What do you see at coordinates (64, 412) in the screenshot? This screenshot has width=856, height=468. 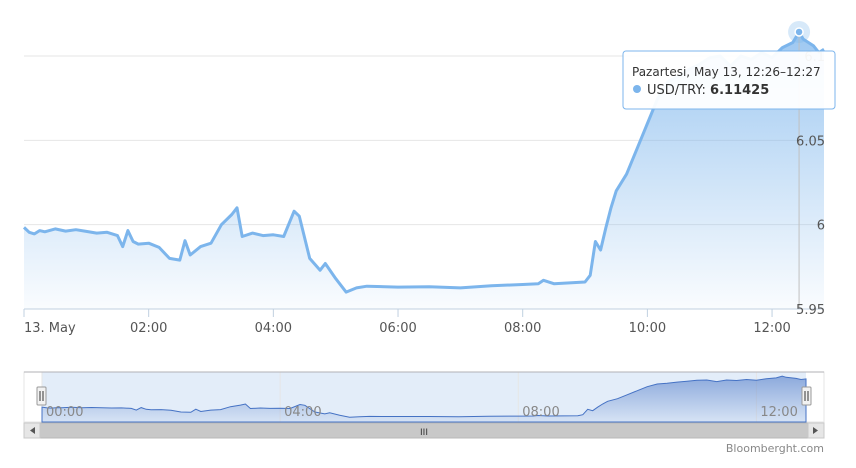 I see `navigator-label-0: 00:00` at bounding box center [64, 412].